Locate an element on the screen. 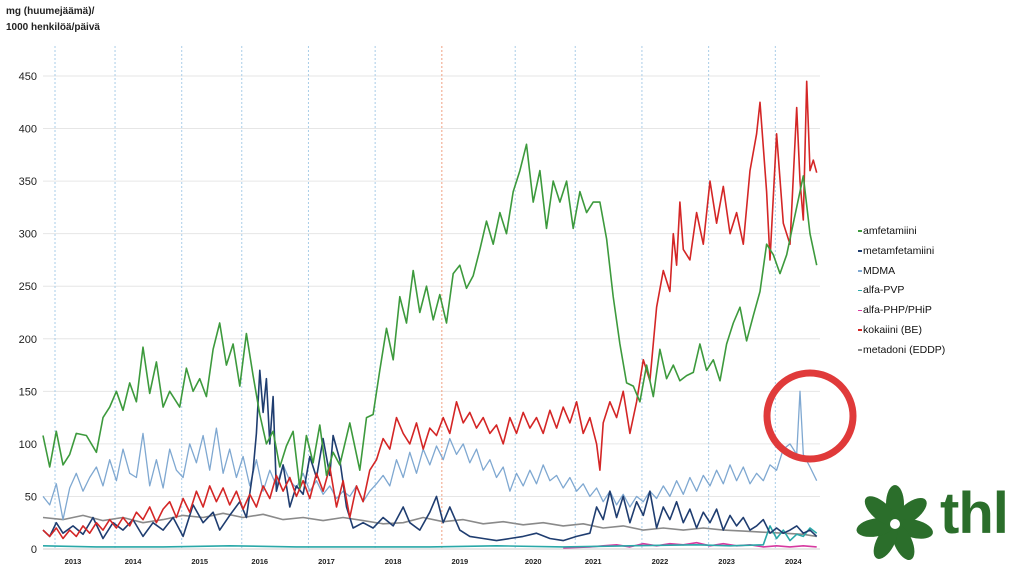  legend-label: metamfetamiini is located at coordinates (899, 250).